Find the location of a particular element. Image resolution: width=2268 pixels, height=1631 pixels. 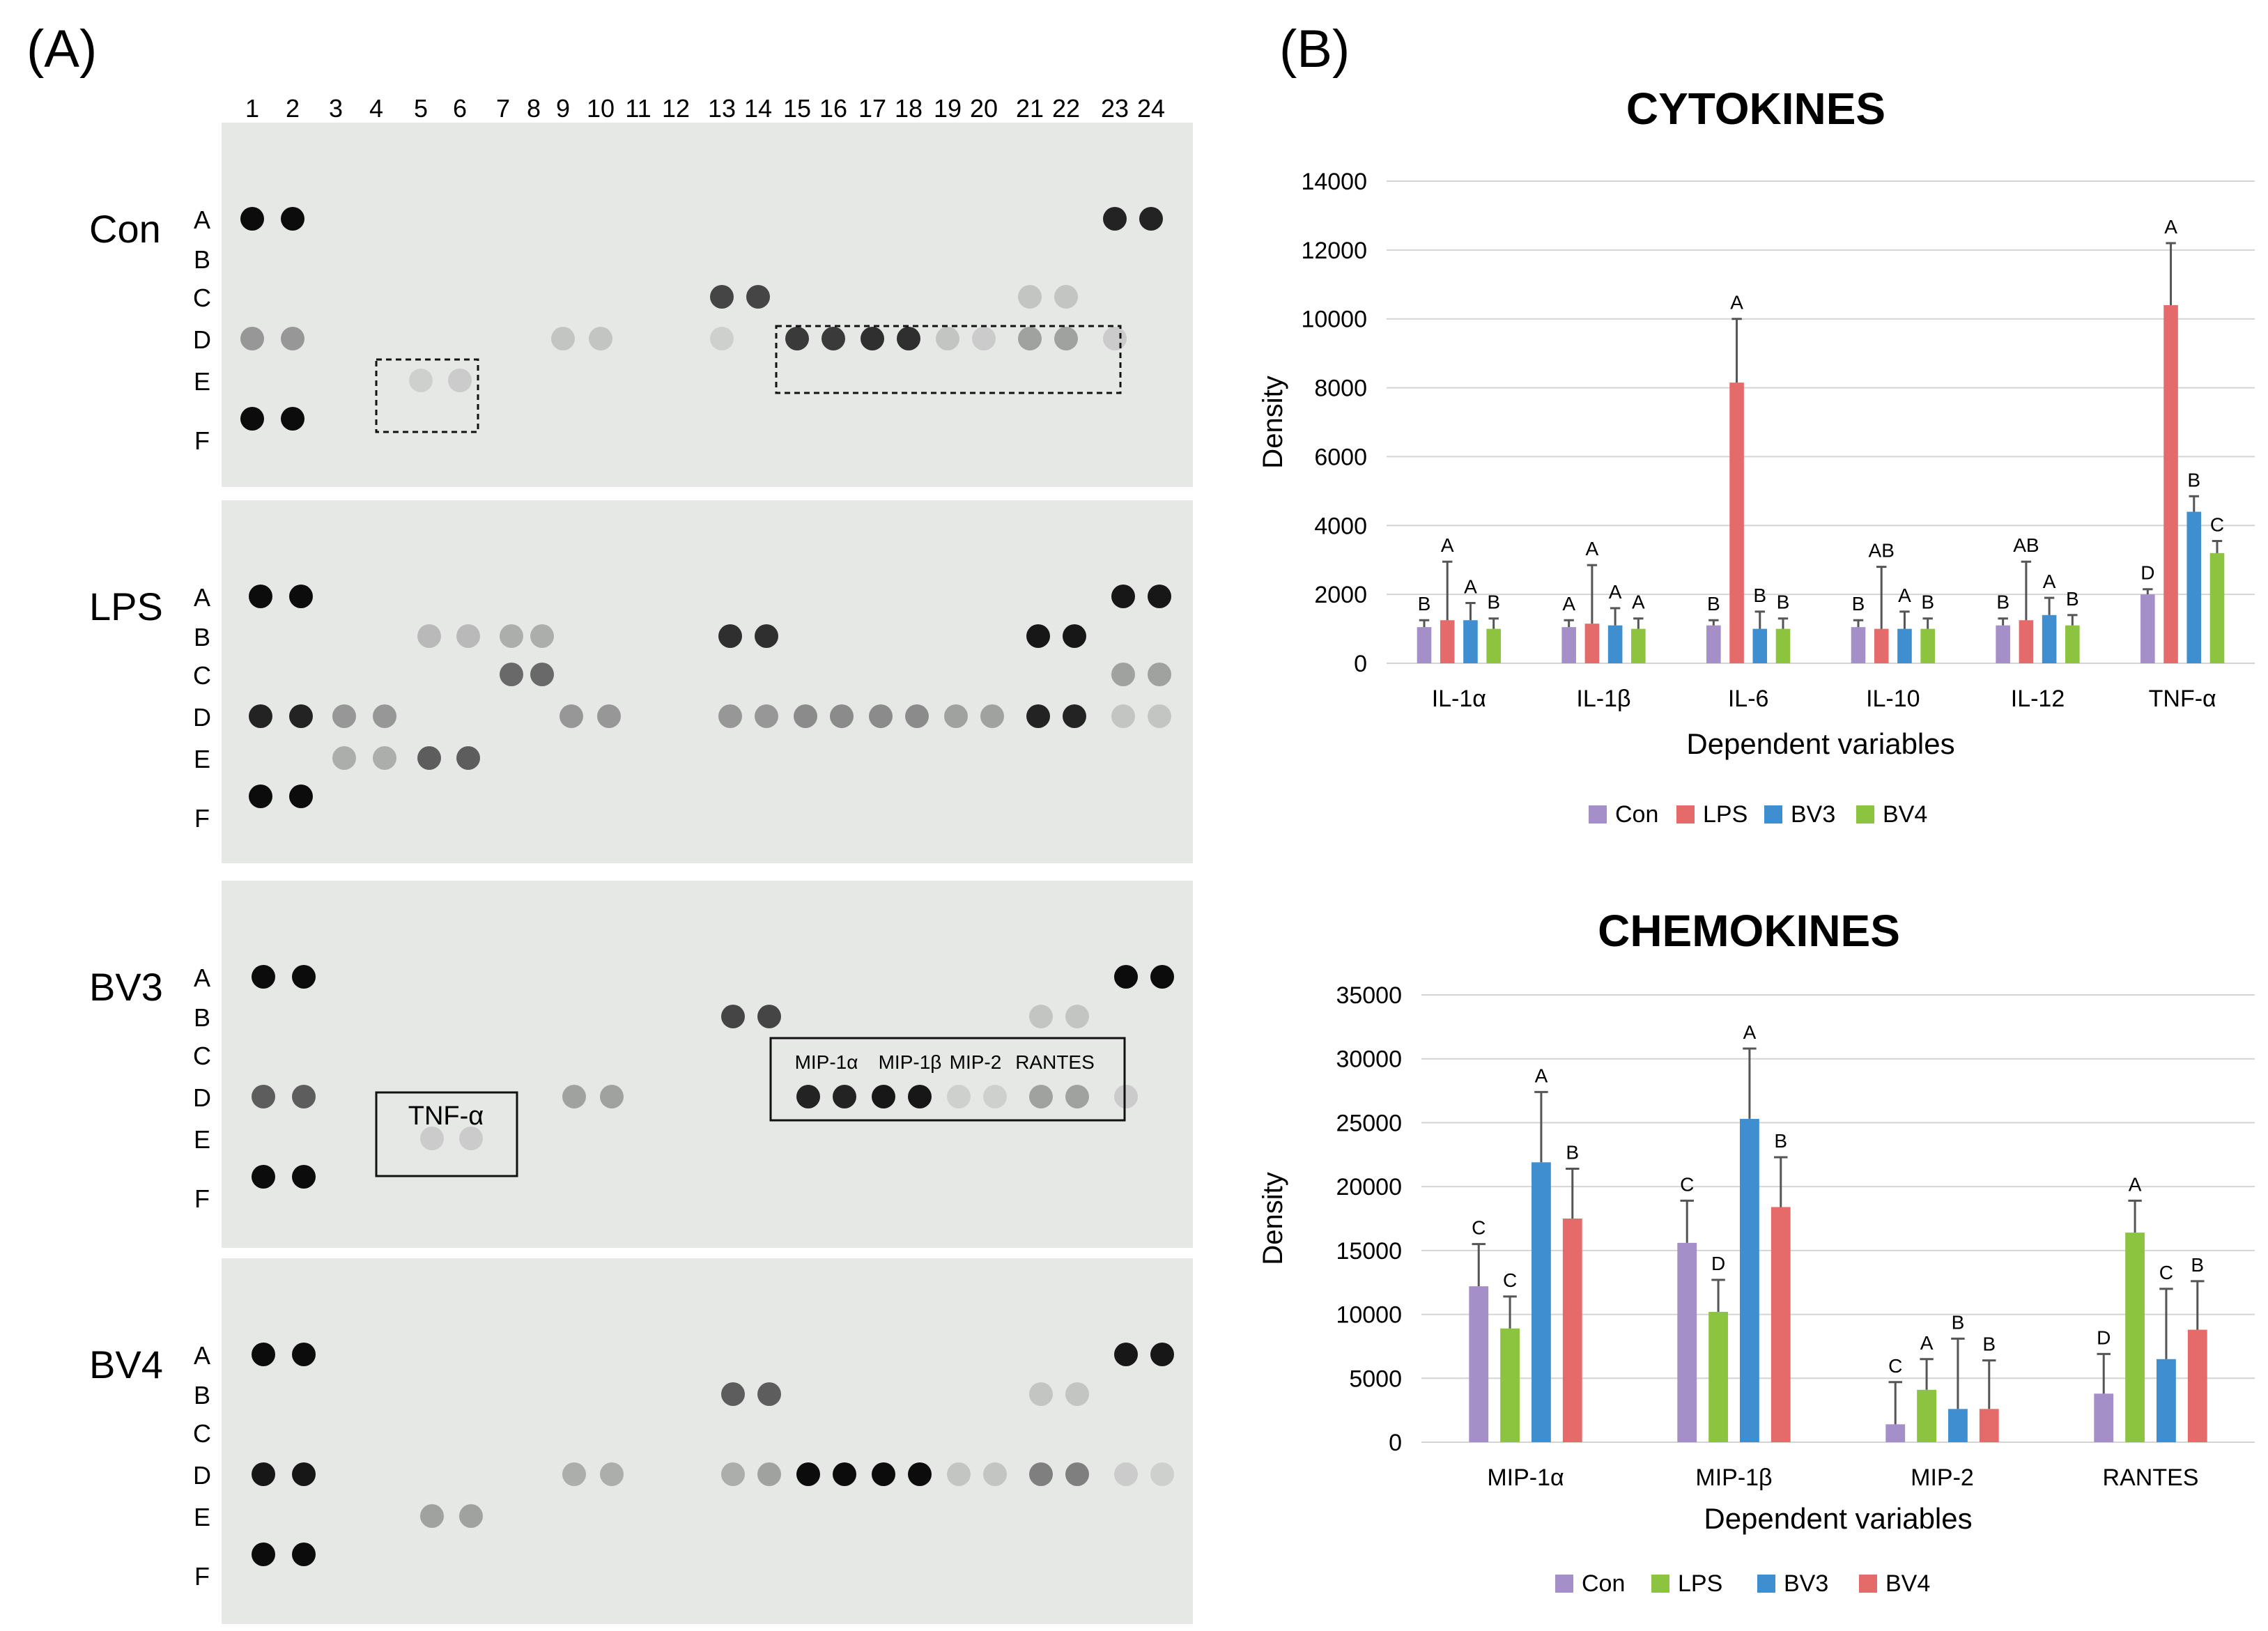

x-tick-label: MIP-1β is located at coordinates (1733, 1477).